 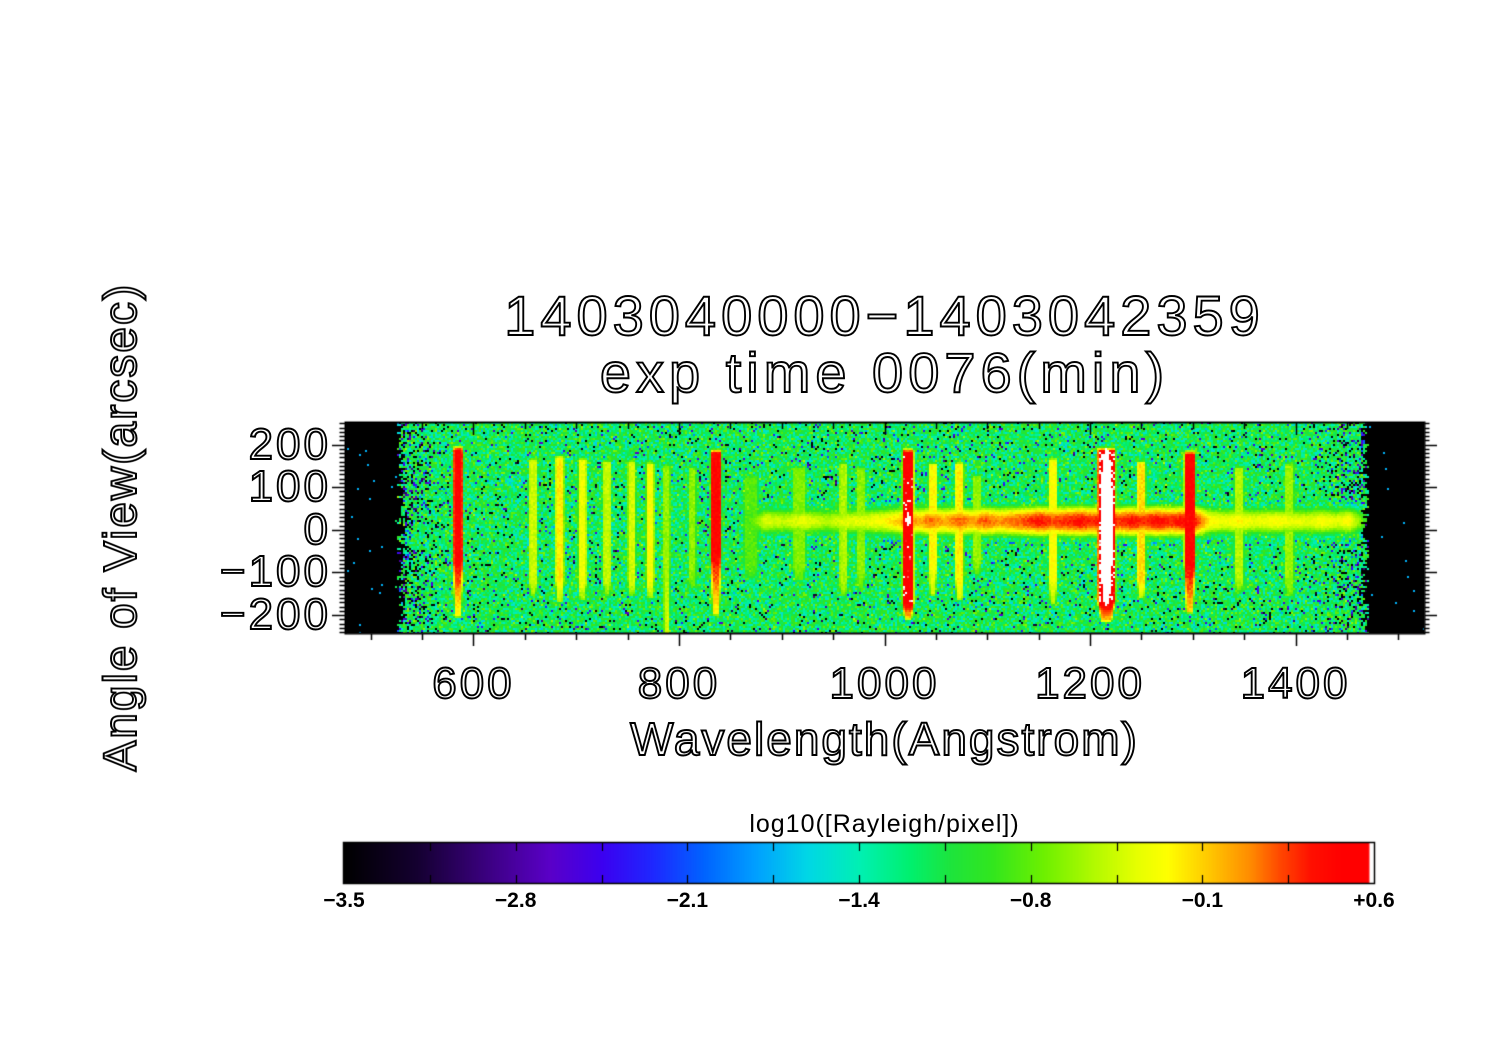 I want to click on colorbar-title: log10([Rayleigh/pixel]), so click(x=884, y=824).